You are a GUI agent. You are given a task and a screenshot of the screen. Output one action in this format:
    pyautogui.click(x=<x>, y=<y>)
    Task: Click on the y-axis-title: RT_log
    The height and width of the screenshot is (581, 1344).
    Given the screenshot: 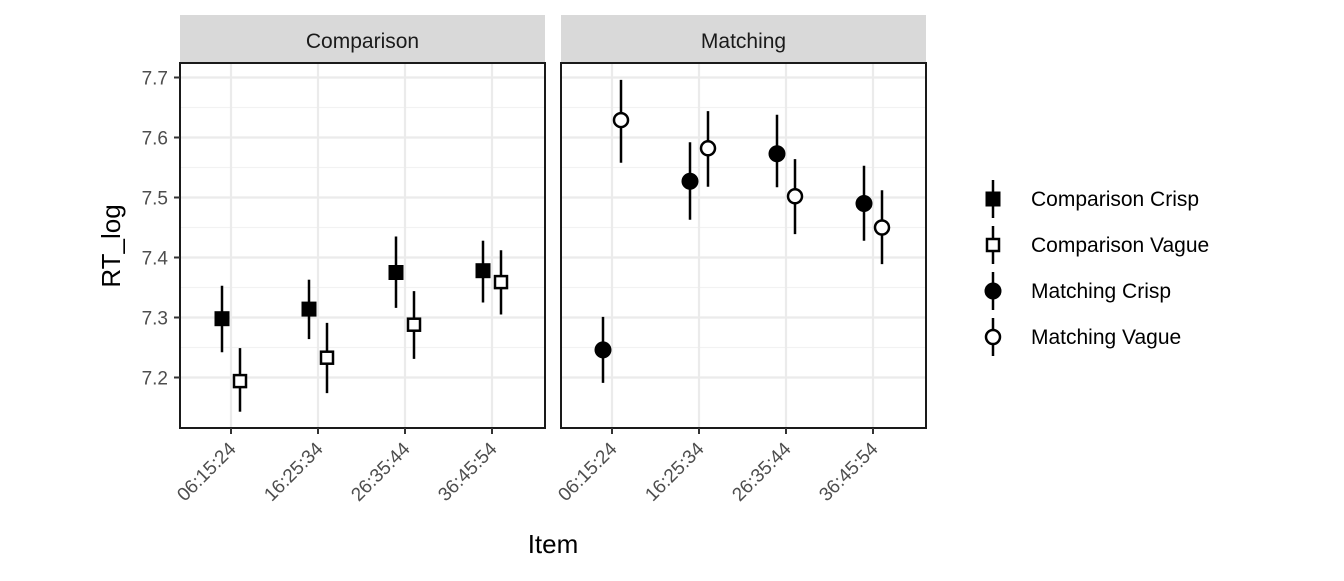 What is the action you would take?
    pyautogui.click(x=111, y=245)
    